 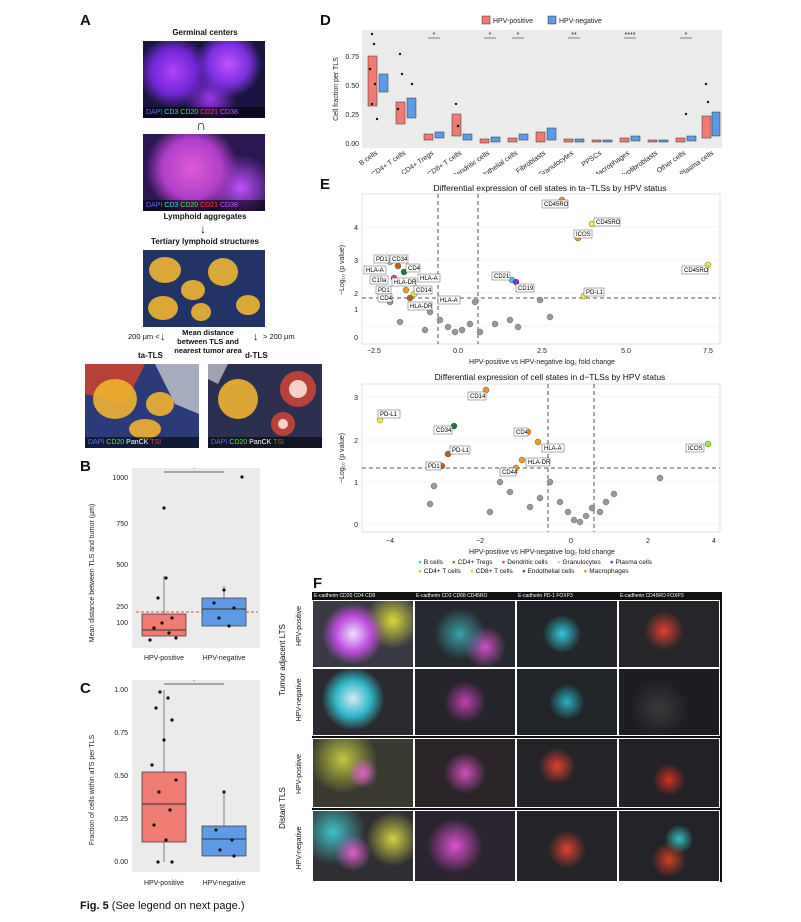 I want to click on xtick: −4, so click(x=390, y=541).